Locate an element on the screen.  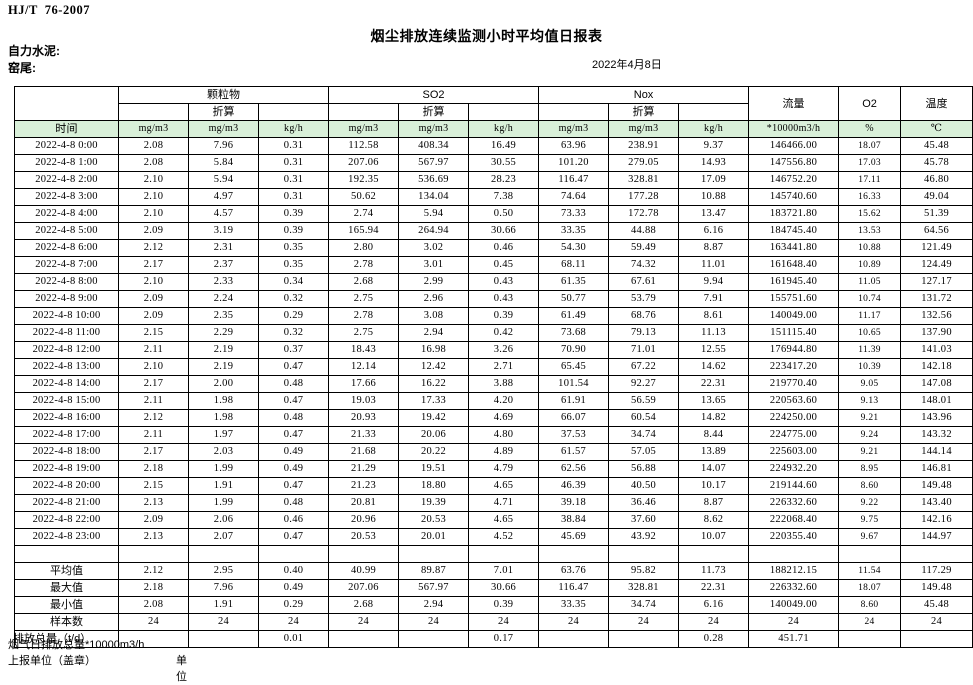
header-unit-so2-conv: mg/m3 is located at coordinates (434, 129).